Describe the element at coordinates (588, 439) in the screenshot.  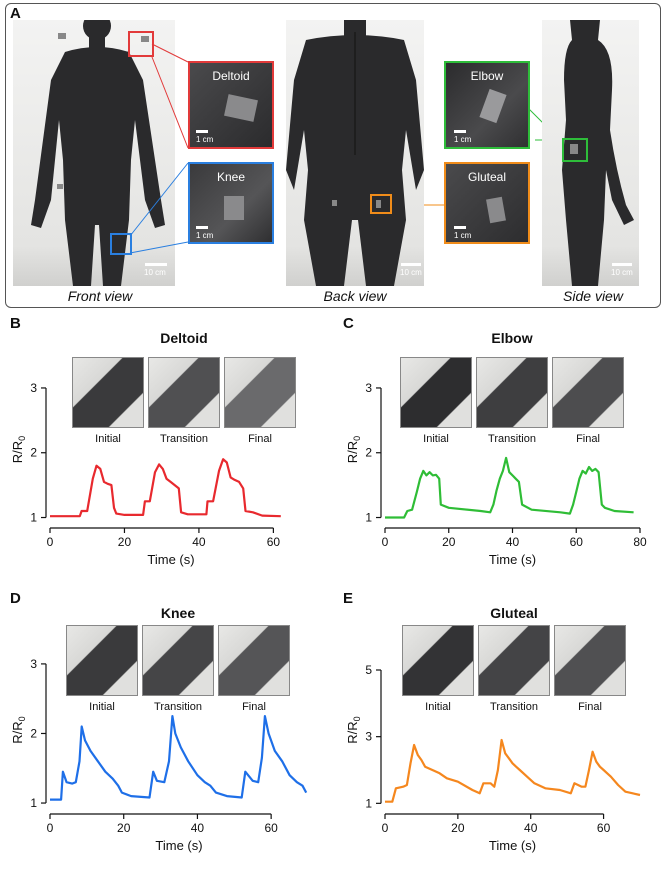
I see `caption-c-final: Final` at that location.